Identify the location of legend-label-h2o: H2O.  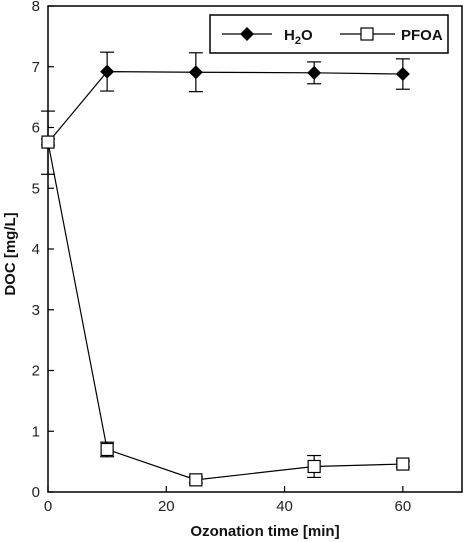
(298, 37).